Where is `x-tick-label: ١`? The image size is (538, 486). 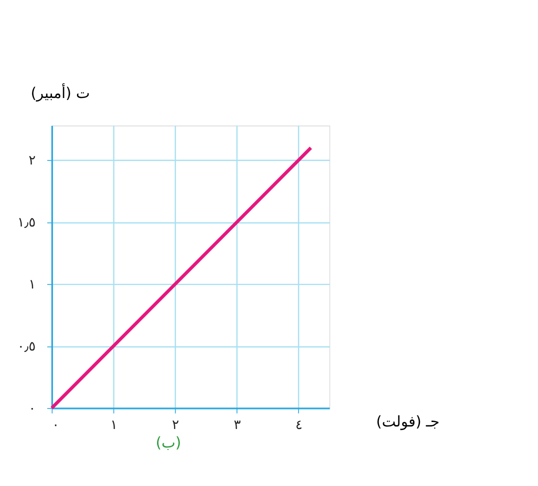
x-tick-label: ١ is located at coordinates (114, 426).